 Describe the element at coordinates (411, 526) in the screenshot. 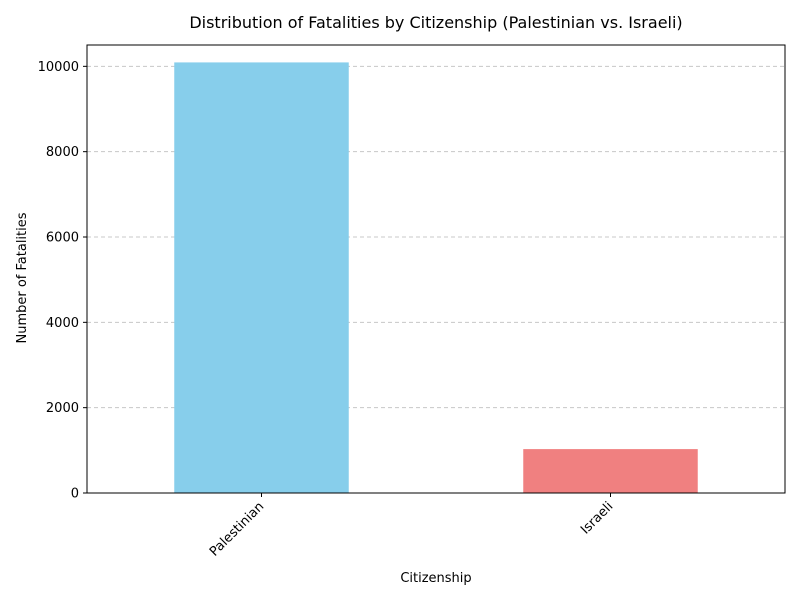

I see `x-ticks: Palestinian Israeli` at that location.